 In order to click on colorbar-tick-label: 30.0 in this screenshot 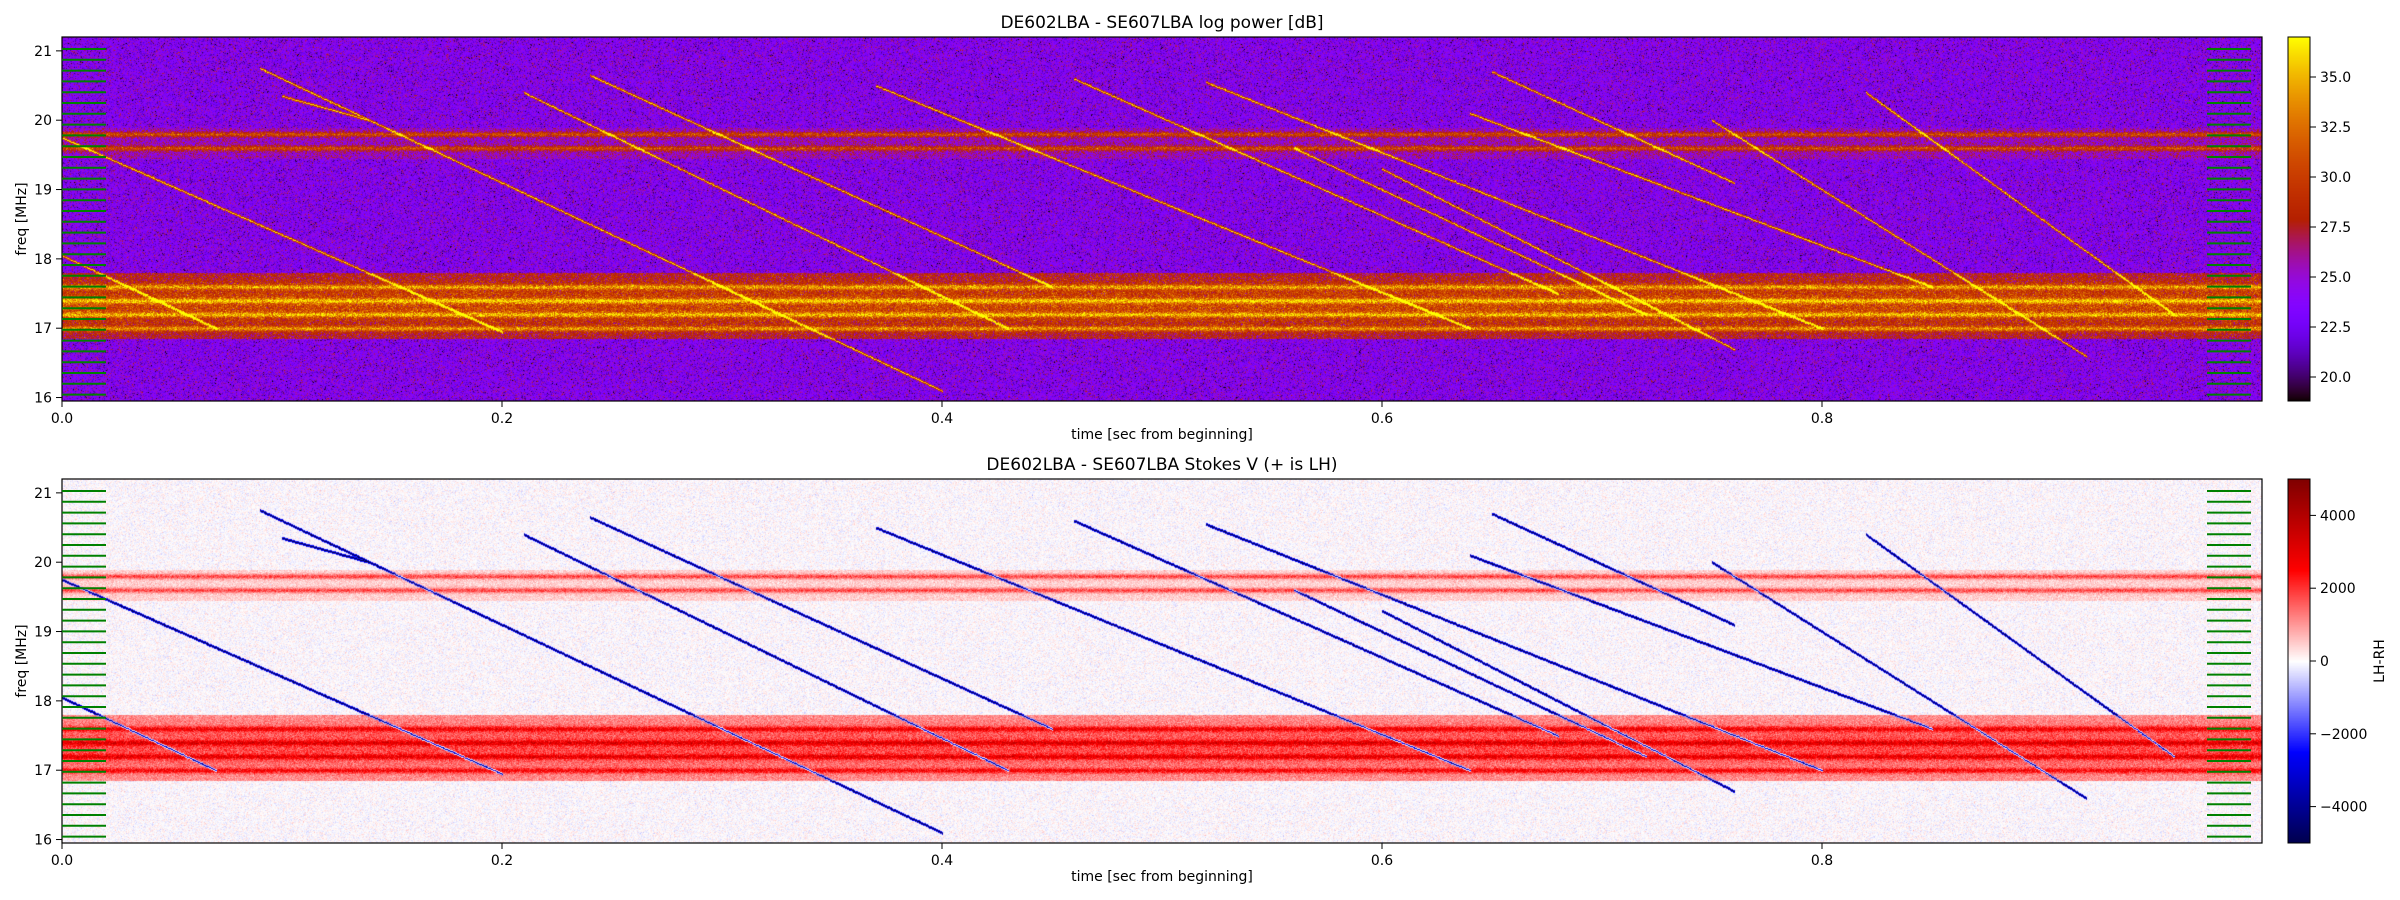, I will do `click(2335, 178)`.